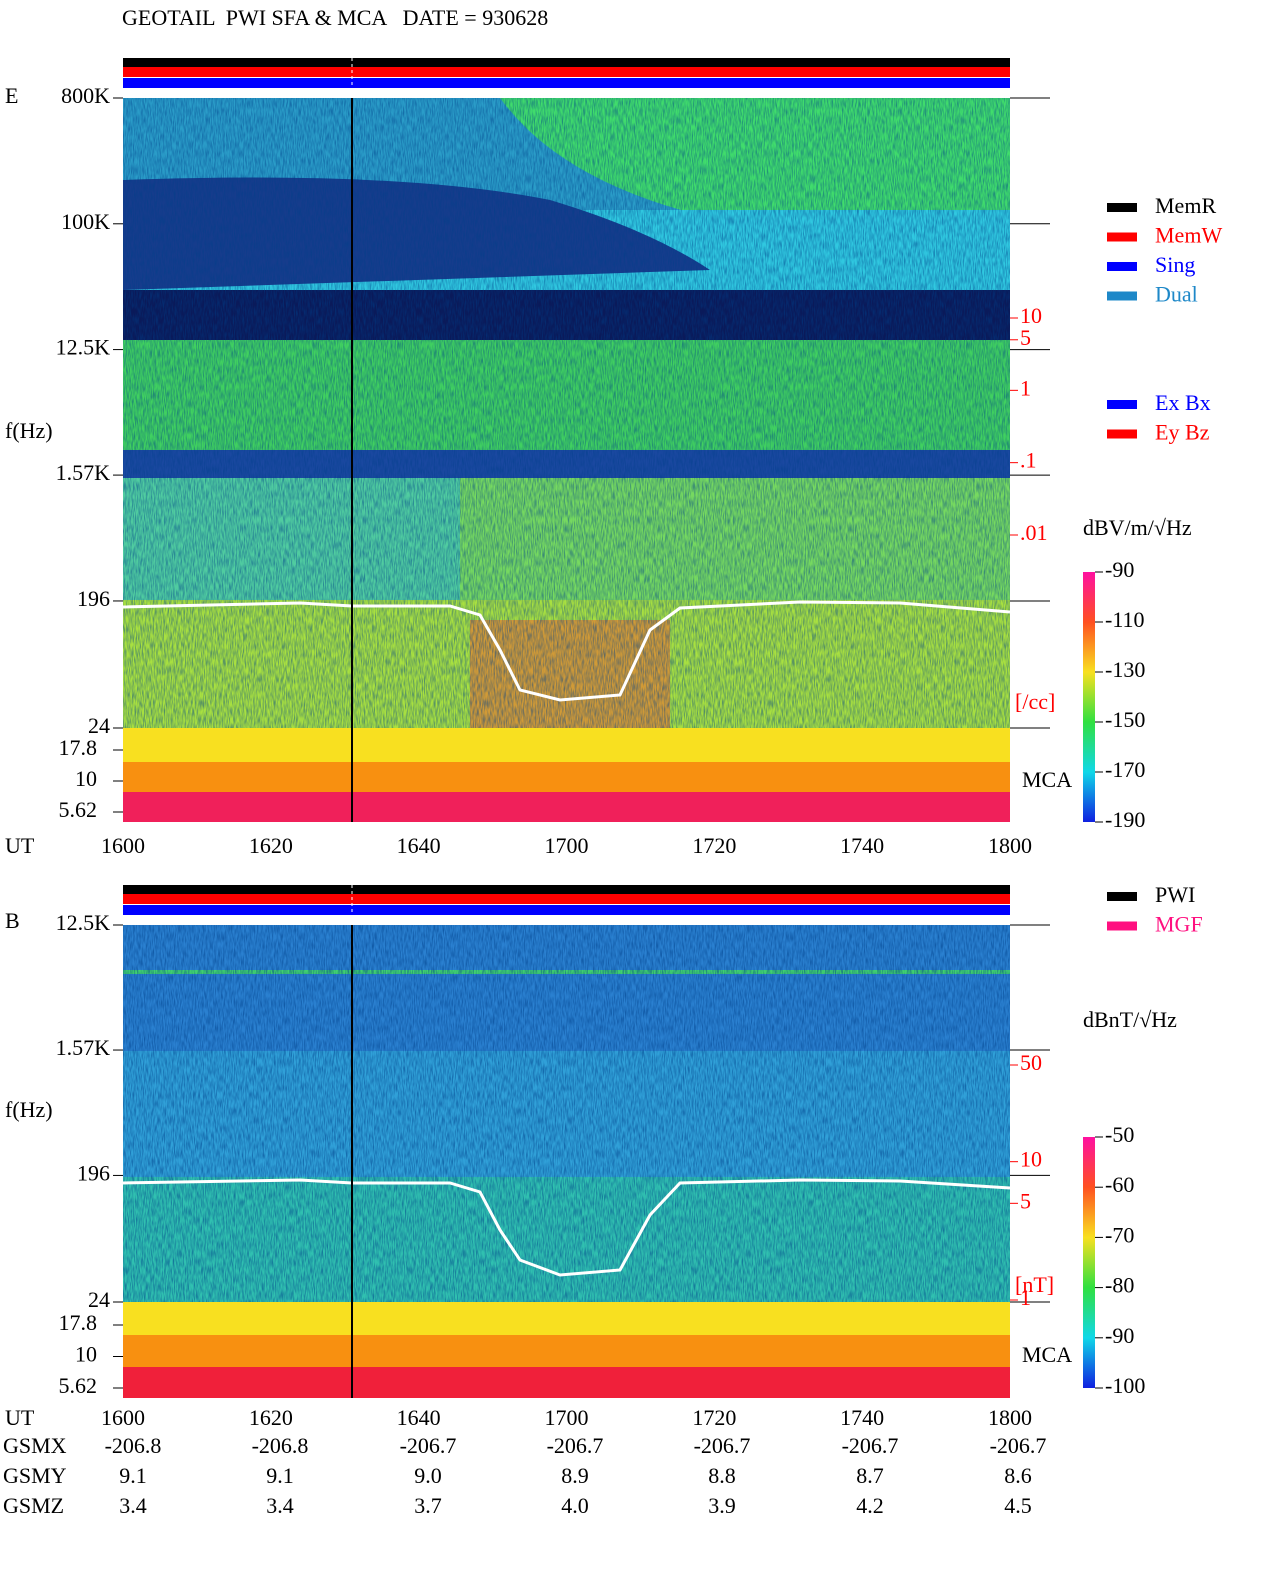 This screenshot has height=1593, width=1280. Describe the element at coordinates (1018, 1505) in the screenshot. I see `orbit-value: 4.5` at that location.